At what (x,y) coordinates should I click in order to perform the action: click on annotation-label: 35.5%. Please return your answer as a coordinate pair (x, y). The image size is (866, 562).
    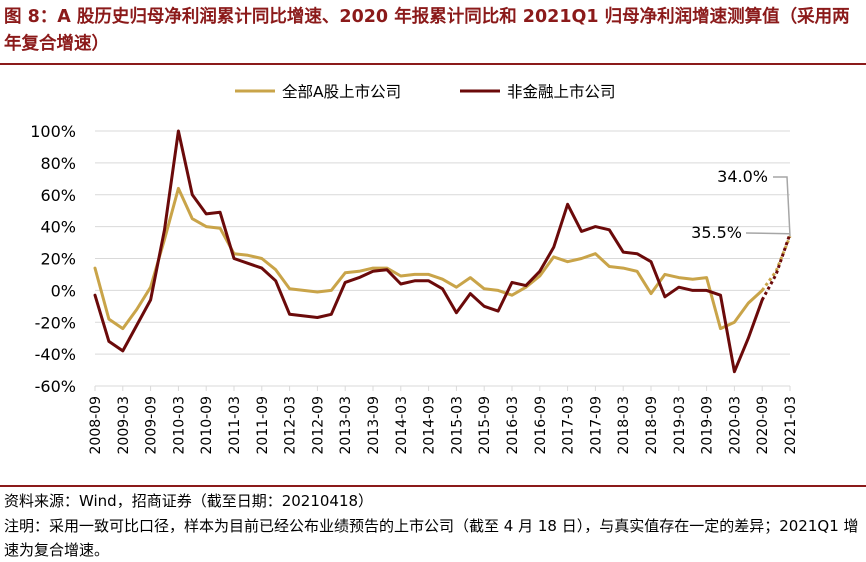
    Looking at the image, I should click on (716, 232).